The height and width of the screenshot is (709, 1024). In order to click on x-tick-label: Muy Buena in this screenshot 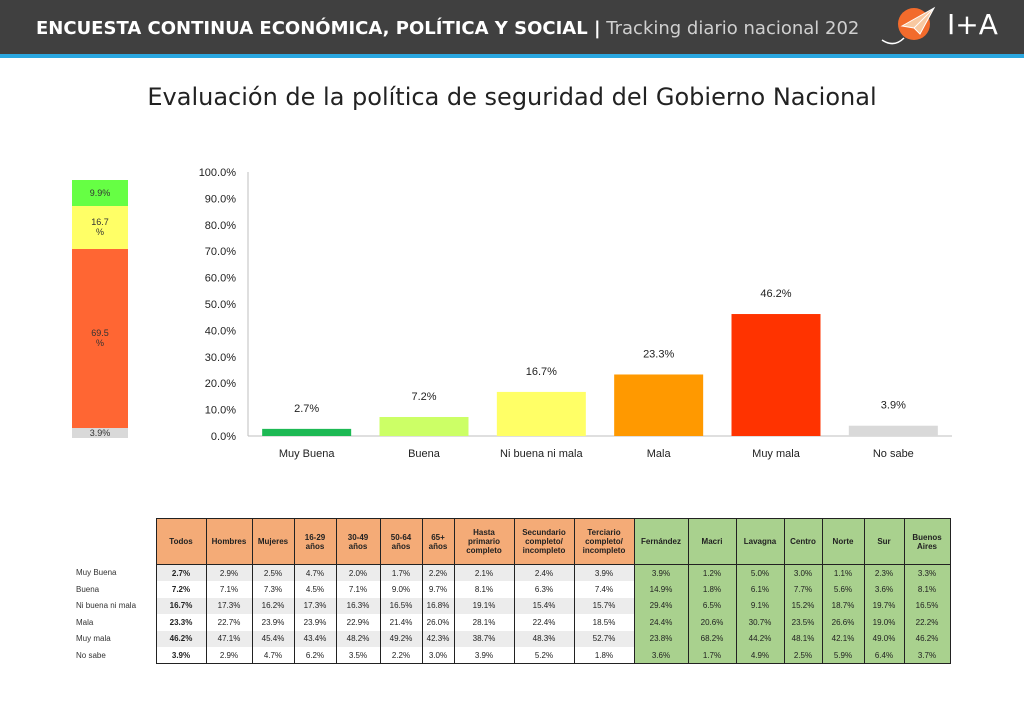, I will do `click(307, 454)`.